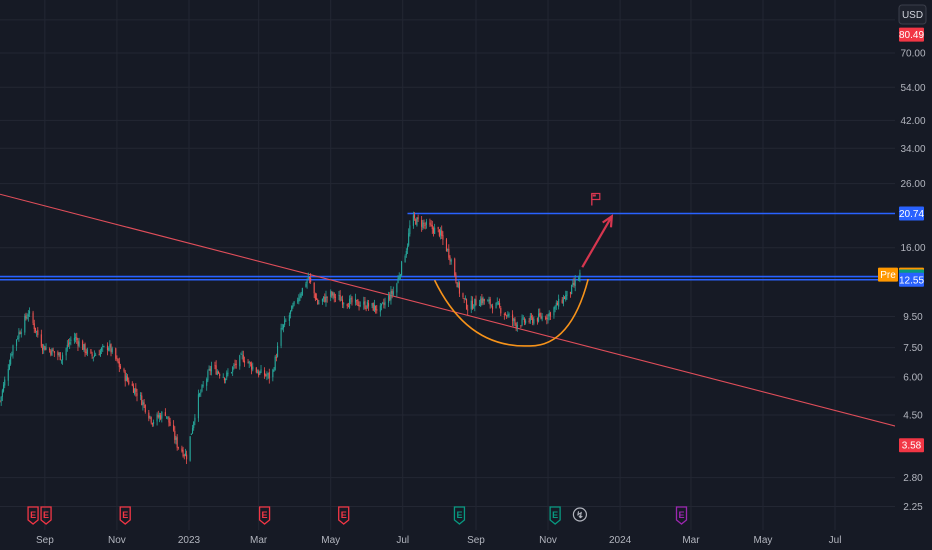 This screenshot has height=550, width=932. What do you see at coordinates (691, 540) in the screenshot?
I see `x-tick-label: Mar` at bounding box center [691, 540].